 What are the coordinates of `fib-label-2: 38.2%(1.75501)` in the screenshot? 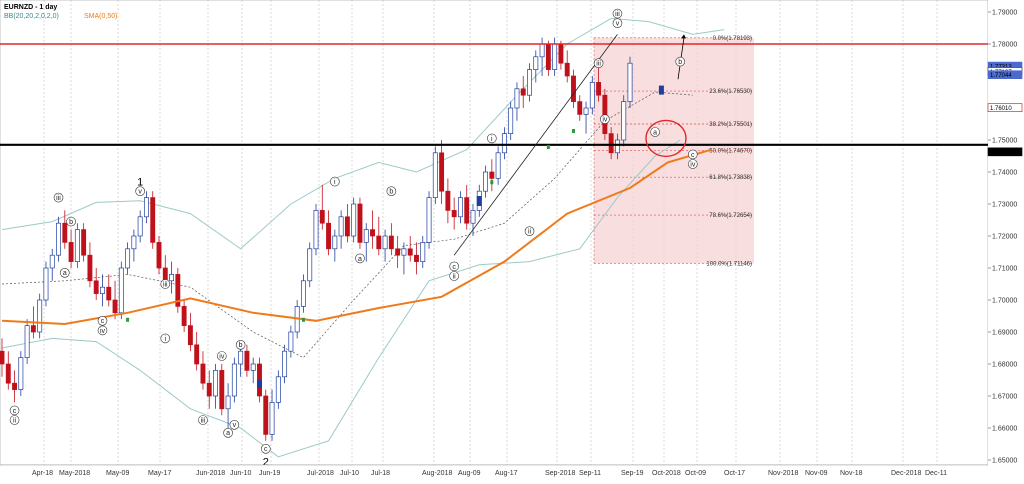 It's located at (730, 125).